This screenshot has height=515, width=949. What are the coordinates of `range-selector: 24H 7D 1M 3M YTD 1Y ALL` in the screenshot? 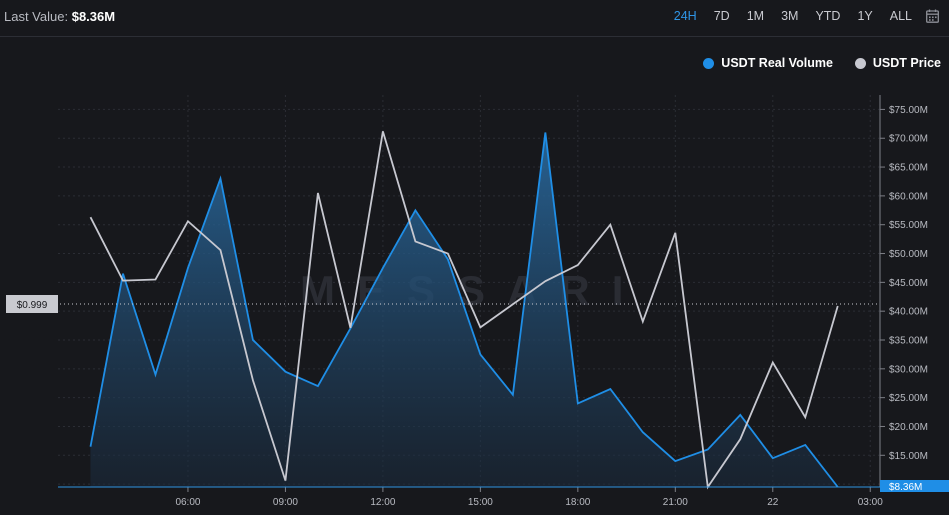 It's located at (798, 16).